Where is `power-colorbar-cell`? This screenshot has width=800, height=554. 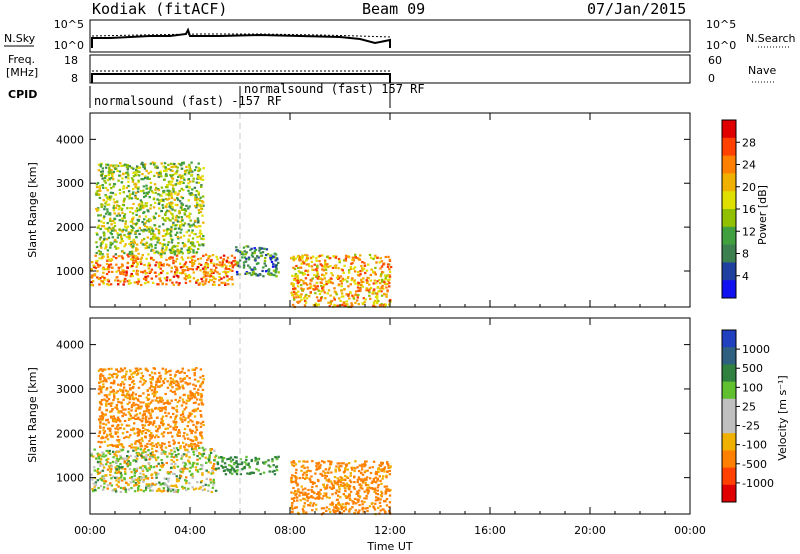 power-colorbar-cell is located at coordinates (729, 236).